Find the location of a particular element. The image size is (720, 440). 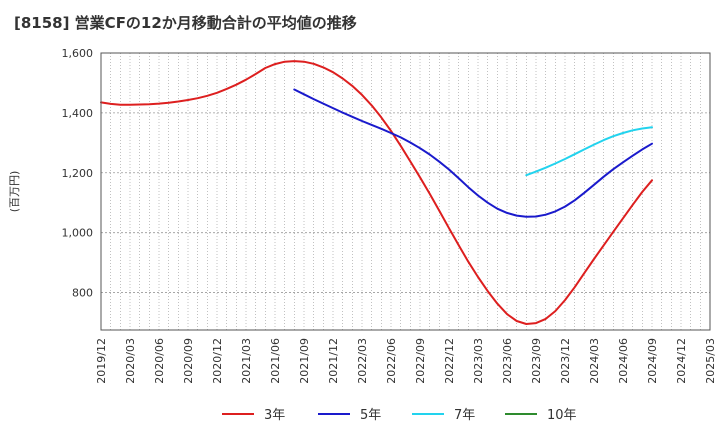

x-tick-label: 2021/03 is located at coordinates (246, 361).